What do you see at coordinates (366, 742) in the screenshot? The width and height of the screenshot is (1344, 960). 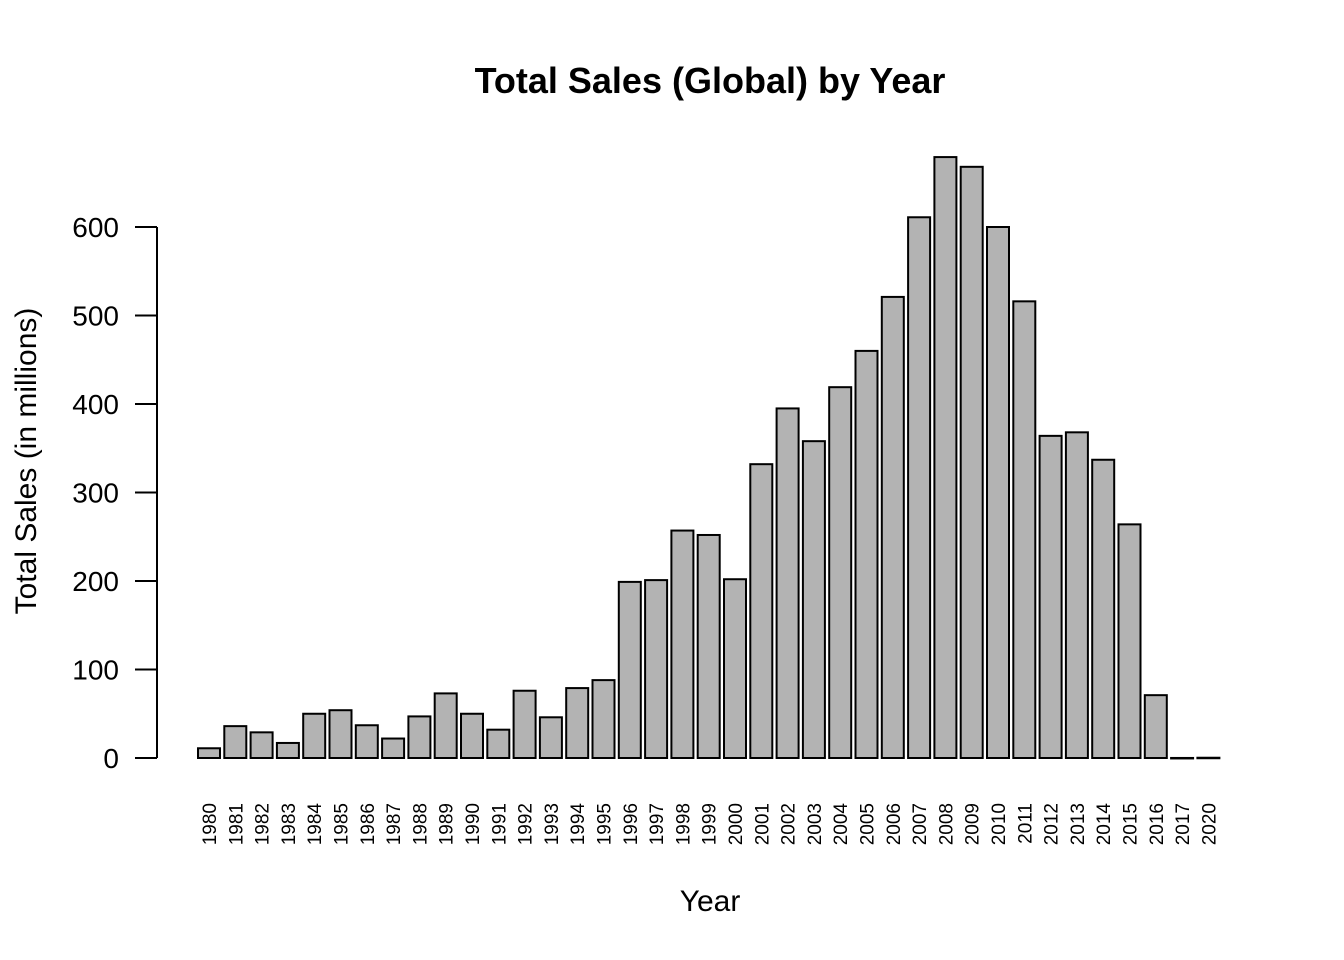 I see `bar-1986` at bounding box center [366, 742].